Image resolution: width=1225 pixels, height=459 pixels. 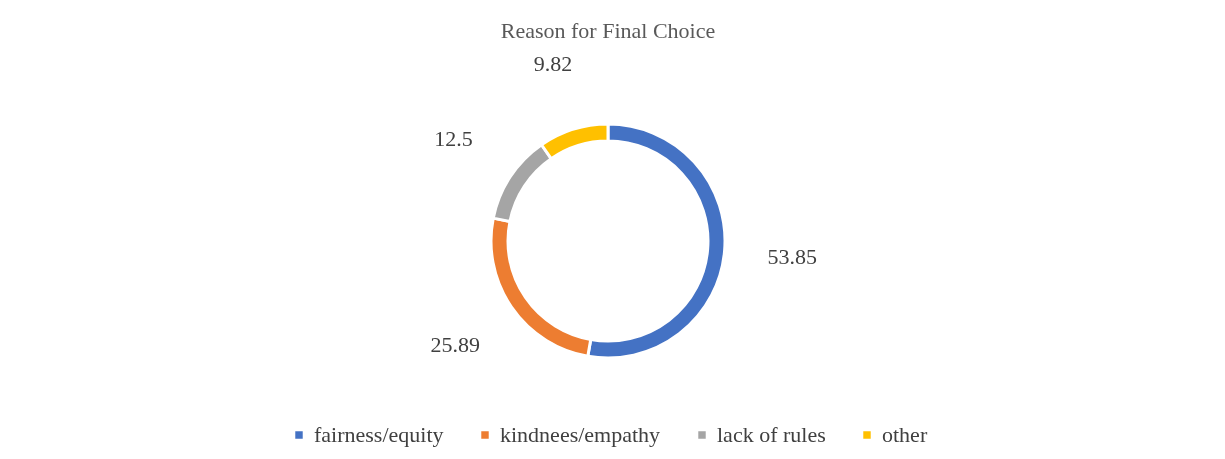 What do you see at coordinates (553, 64) in the screenshot?
I see `data-label: 9.82` at bounding box center [553, 64].